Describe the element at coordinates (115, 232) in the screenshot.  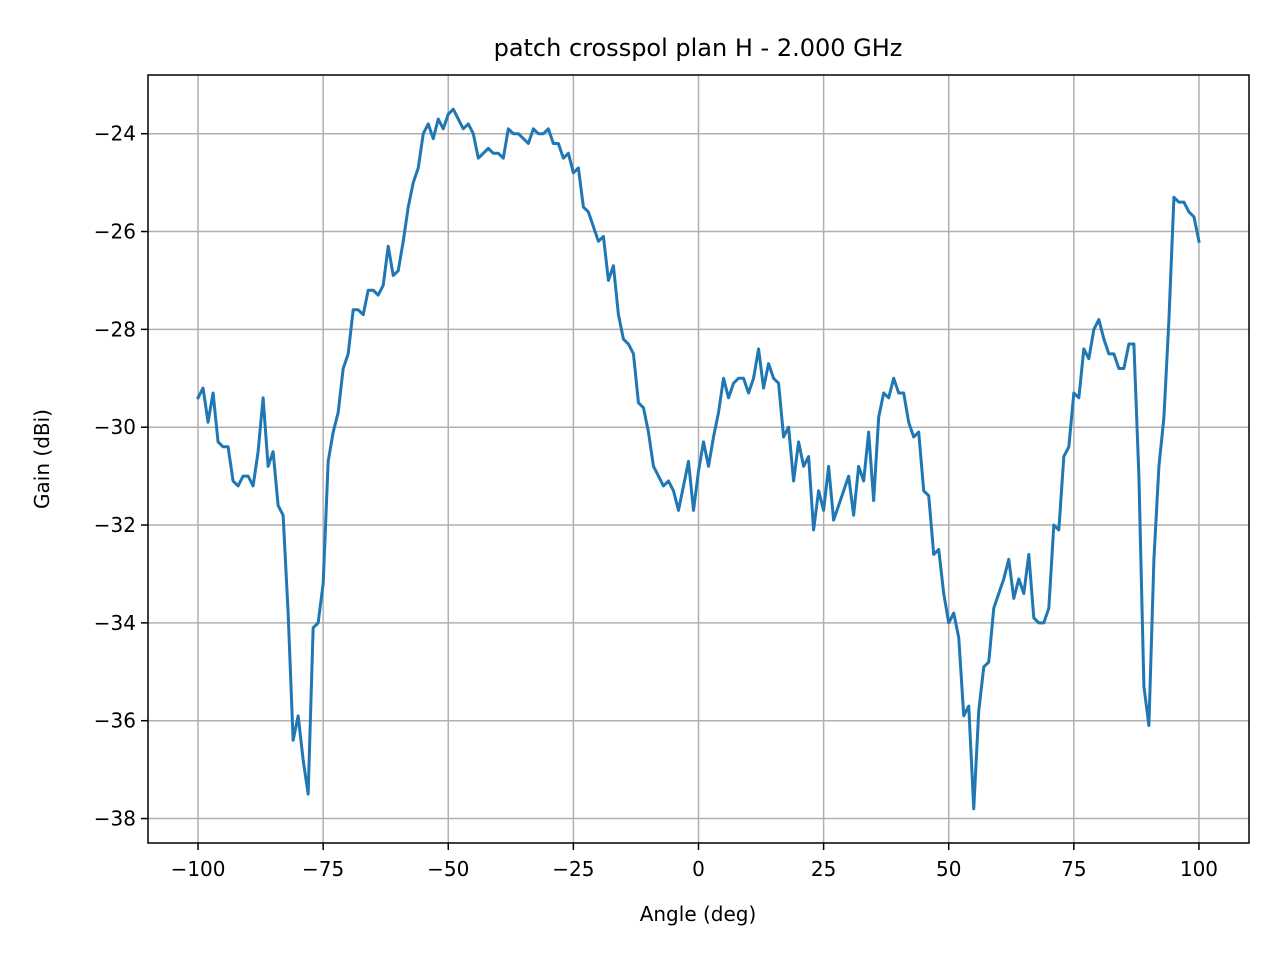
I see `y-tick-label: −26` at that location.